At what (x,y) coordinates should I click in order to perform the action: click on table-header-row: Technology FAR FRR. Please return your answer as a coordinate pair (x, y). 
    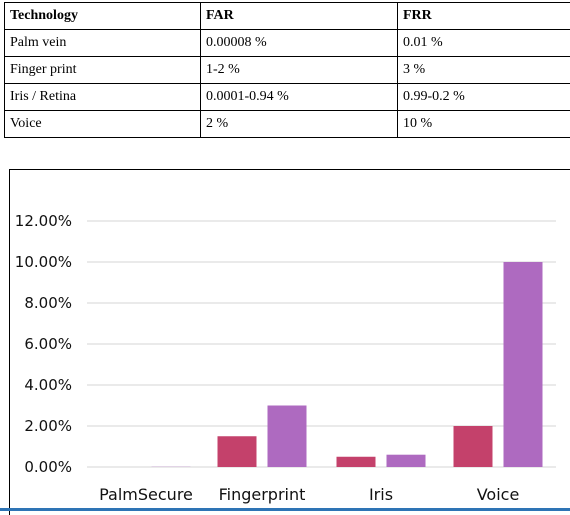
    Looking at the image, I should click on (287, 16).